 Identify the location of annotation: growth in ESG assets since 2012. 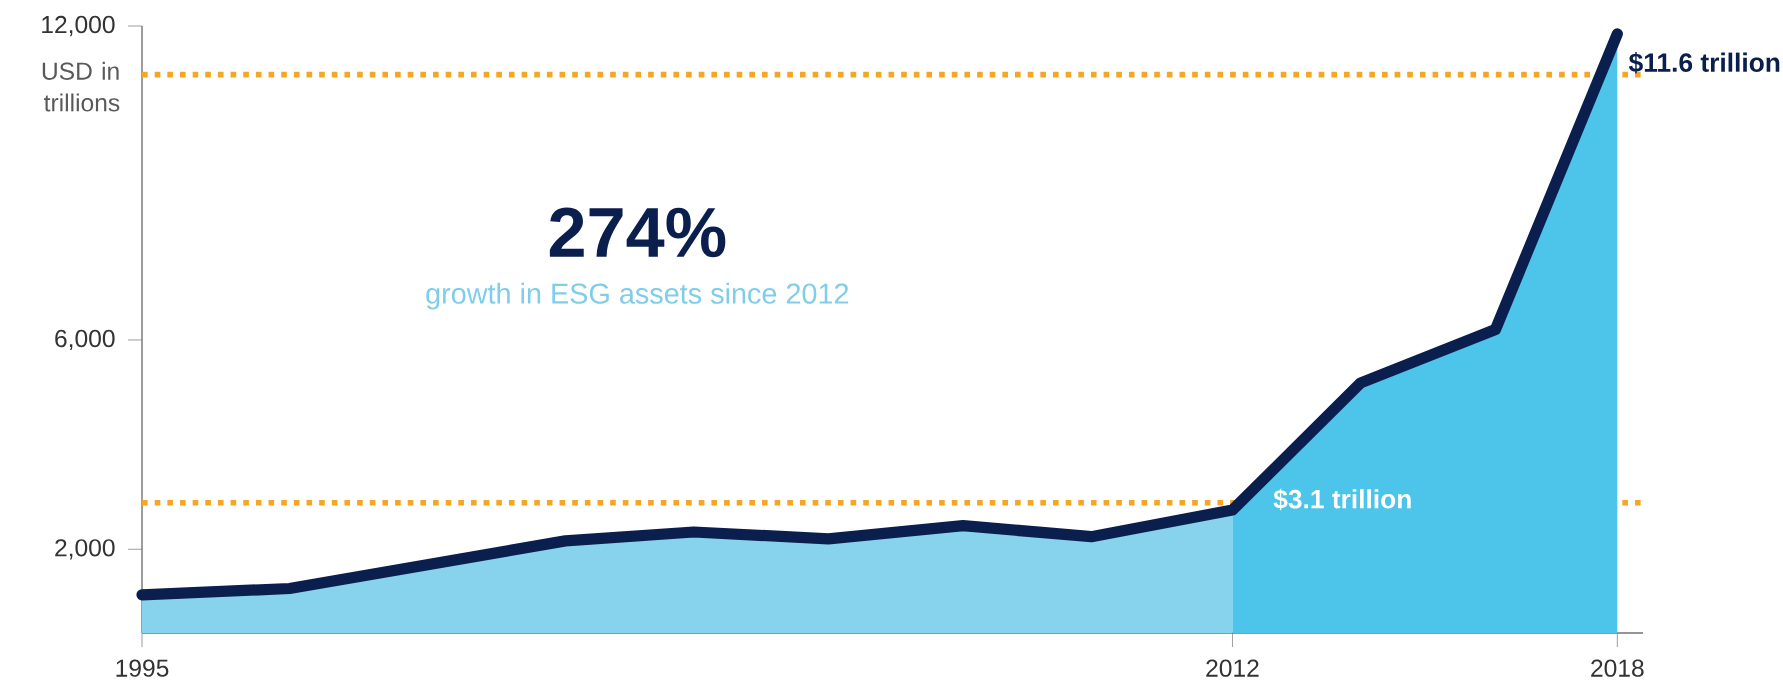
(637, 296).